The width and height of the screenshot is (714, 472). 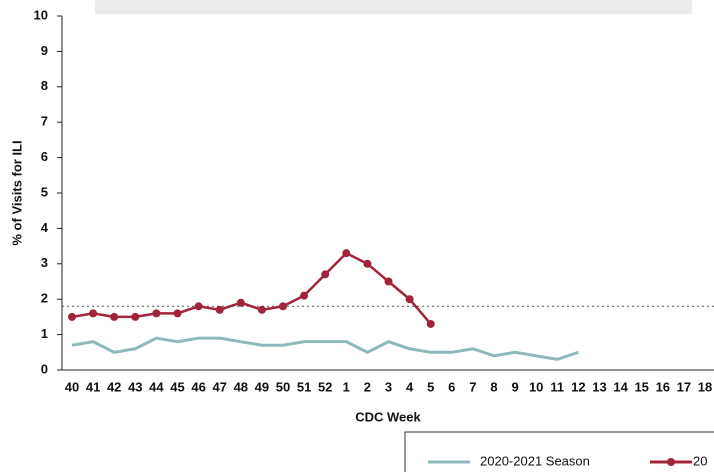 I want to click on x-tick-label: 46, so click(x=198, y=386).